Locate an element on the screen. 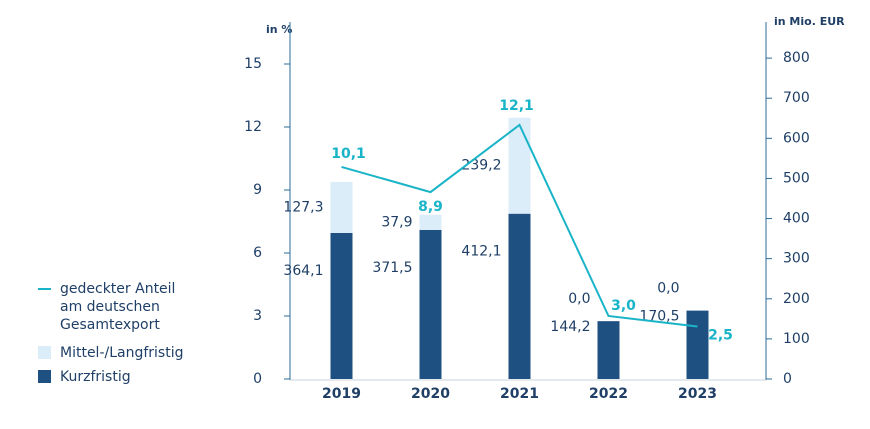  y2-tick-label: 300 is located at coordinates (796, 259).